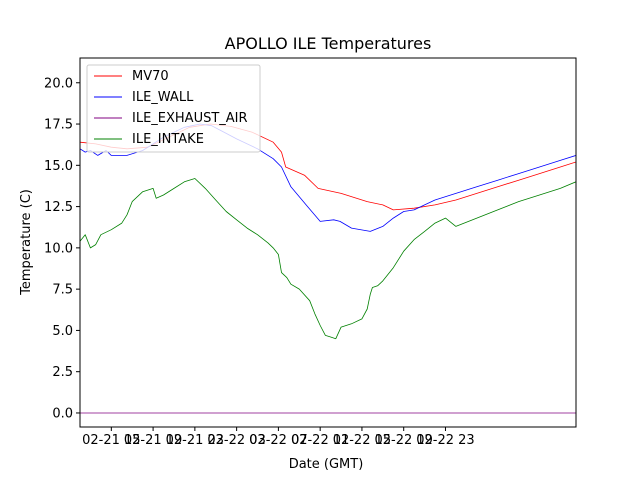 The width and height of the screenshot is (640, 480). I want to click on legend-label-ile-exhaust-air: ILE_EXHAUST_AIR, so click(190, 118).